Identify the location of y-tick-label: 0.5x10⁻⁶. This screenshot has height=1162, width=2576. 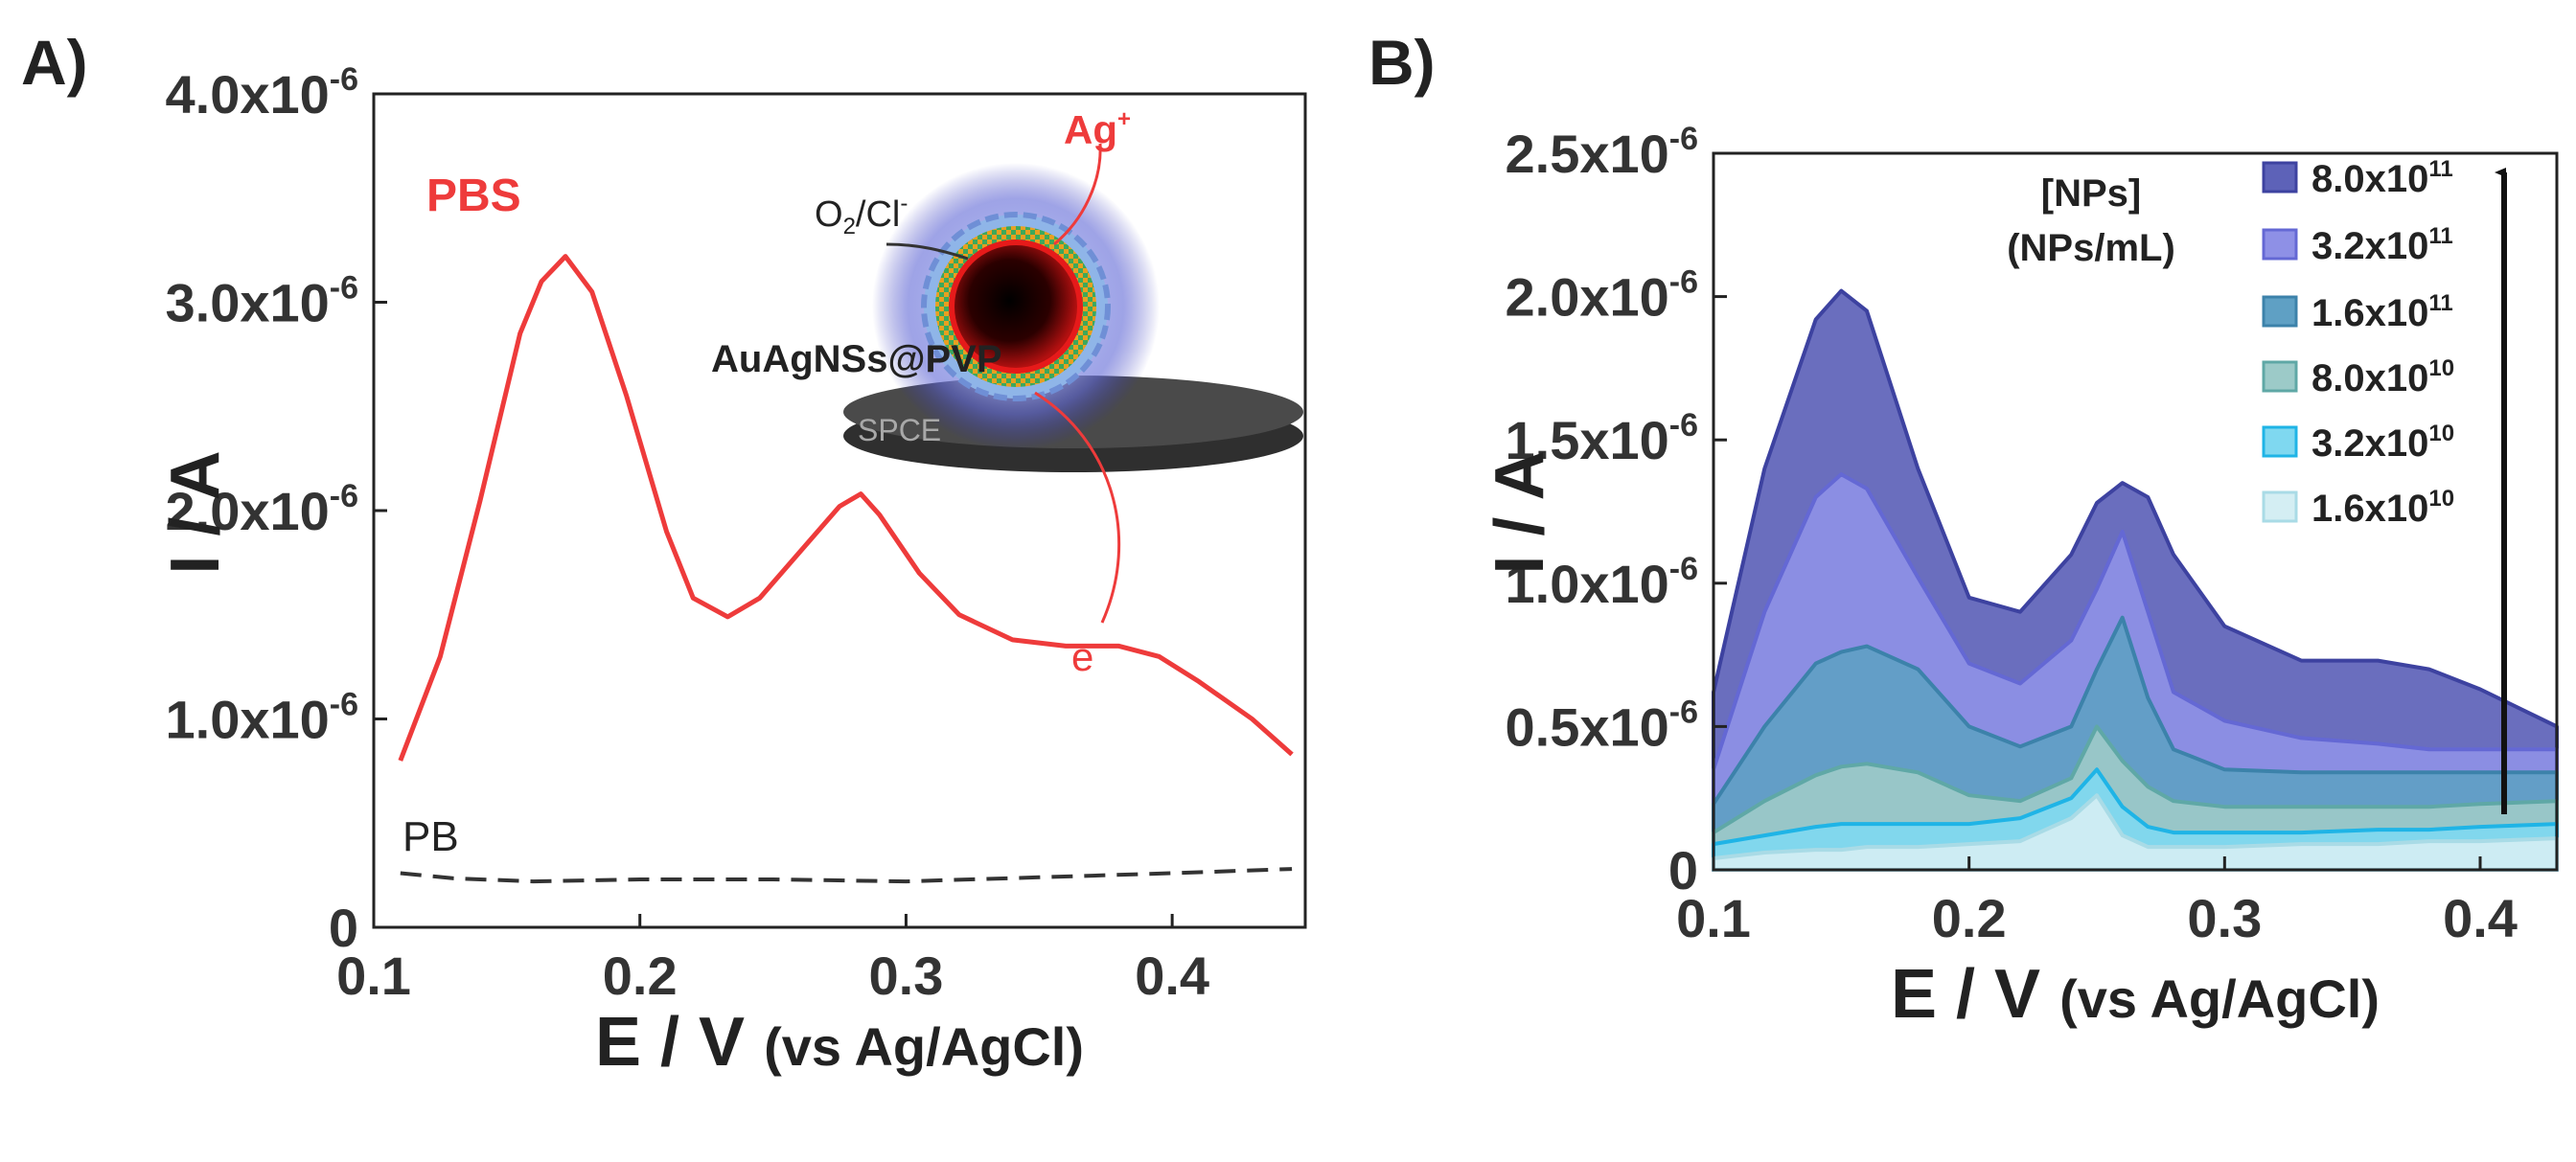
(1601, 725).